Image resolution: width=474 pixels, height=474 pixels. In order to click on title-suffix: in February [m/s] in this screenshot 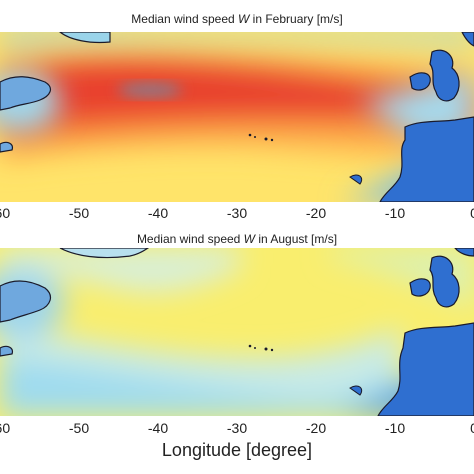, I will do `click(296, 19)`.